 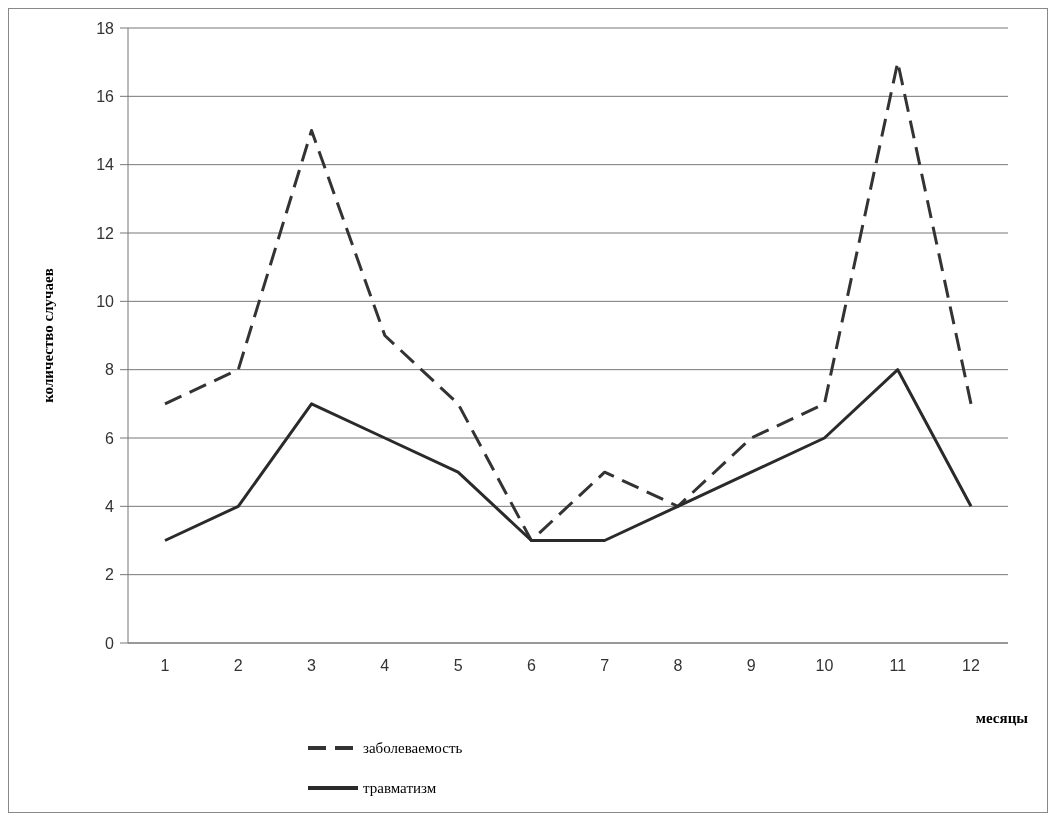 What do you see at coordinates (110, 643) in the screenshot?
I see `y-tick-label: 0` at bounding box center [110, 643].